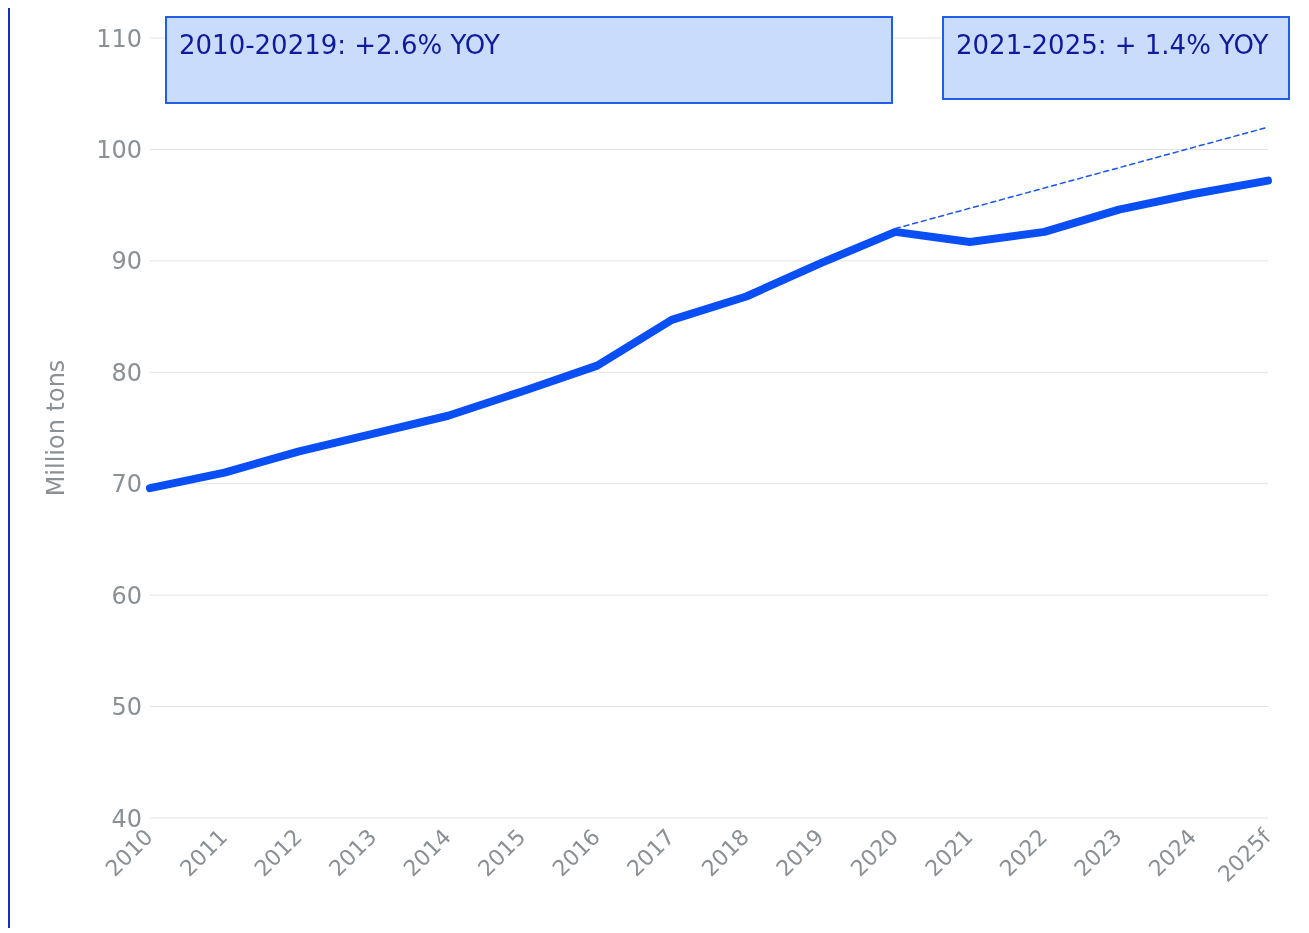 This screenshot has height=933, width=1309. Describe the element at coordinates (529, 60) in the screenshot. I see `label-box: 2010-20219: +2.6% YOY` at that location.